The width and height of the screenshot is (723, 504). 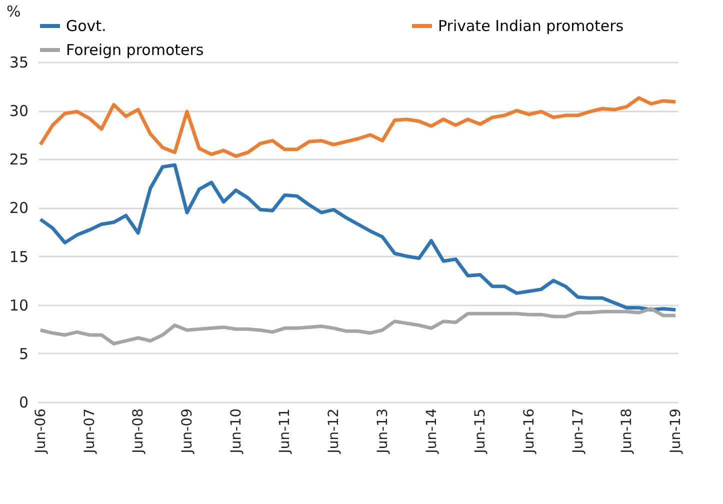 What do you see at coordinates (18, 111) in the screenshot?
I see `y-tick-label: 30` at bounding box center [18, 111].